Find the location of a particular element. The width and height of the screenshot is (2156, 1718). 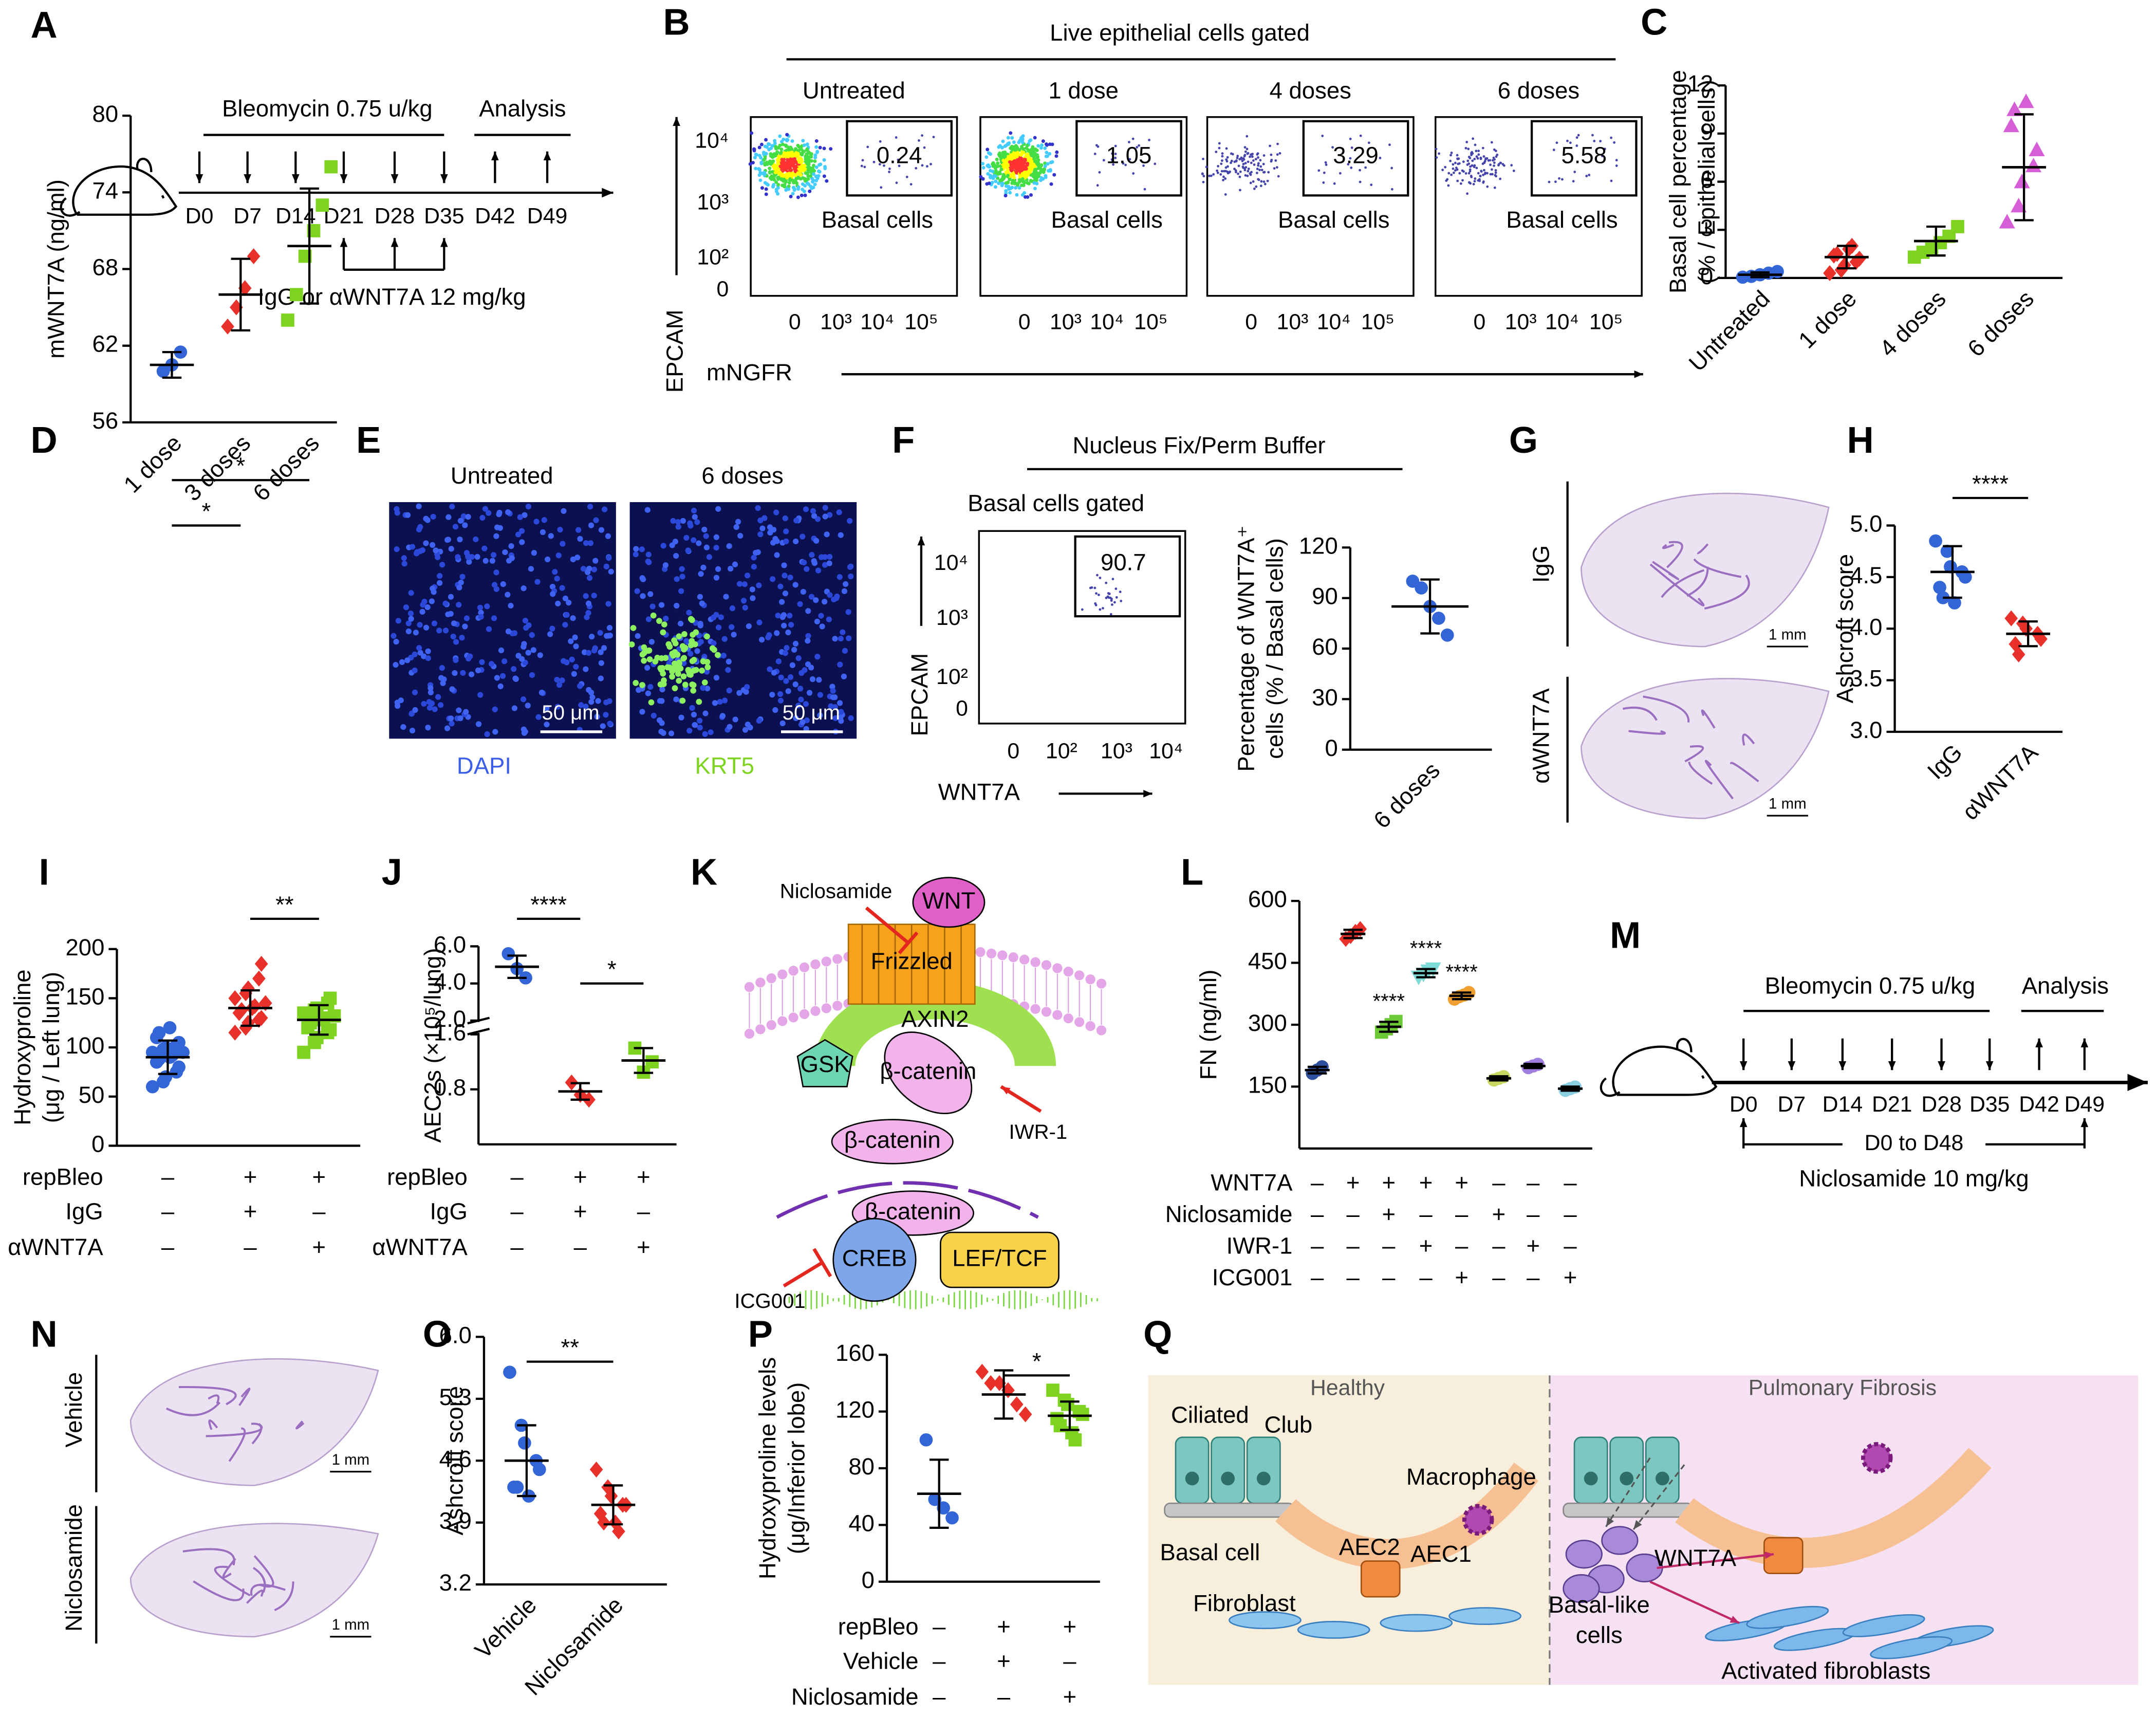

cell-label: Ciliated is located at coordinates (1210, 1415).